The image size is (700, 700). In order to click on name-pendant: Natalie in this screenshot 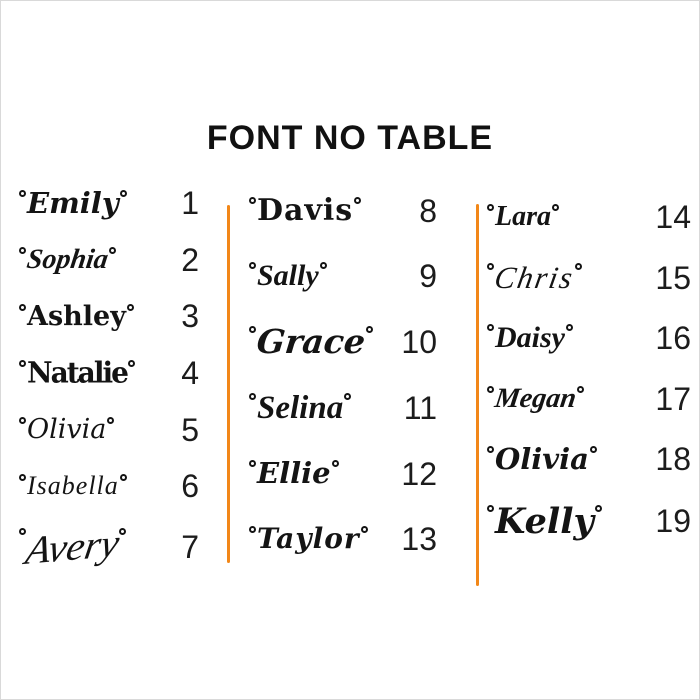, I will do `click(77, 372)`.